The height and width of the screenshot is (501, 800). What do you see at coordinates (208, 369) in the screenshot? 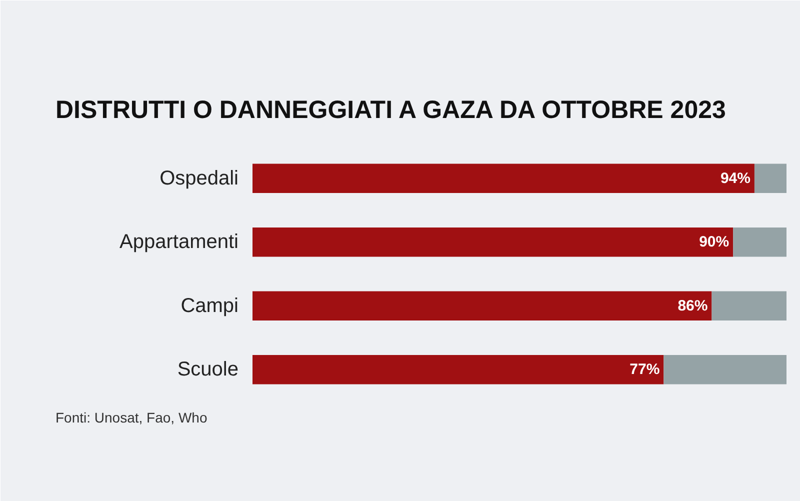
I see `y-tick-label: Scuole` at bounding box center [208, 369].